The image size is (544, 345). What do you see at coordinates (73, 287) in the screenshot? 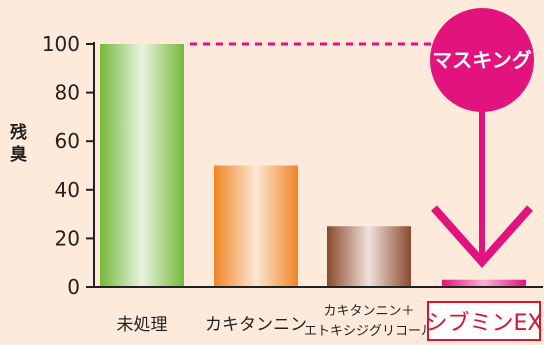
I see `y-tick-label: 0` at bounding box center [73, 287].